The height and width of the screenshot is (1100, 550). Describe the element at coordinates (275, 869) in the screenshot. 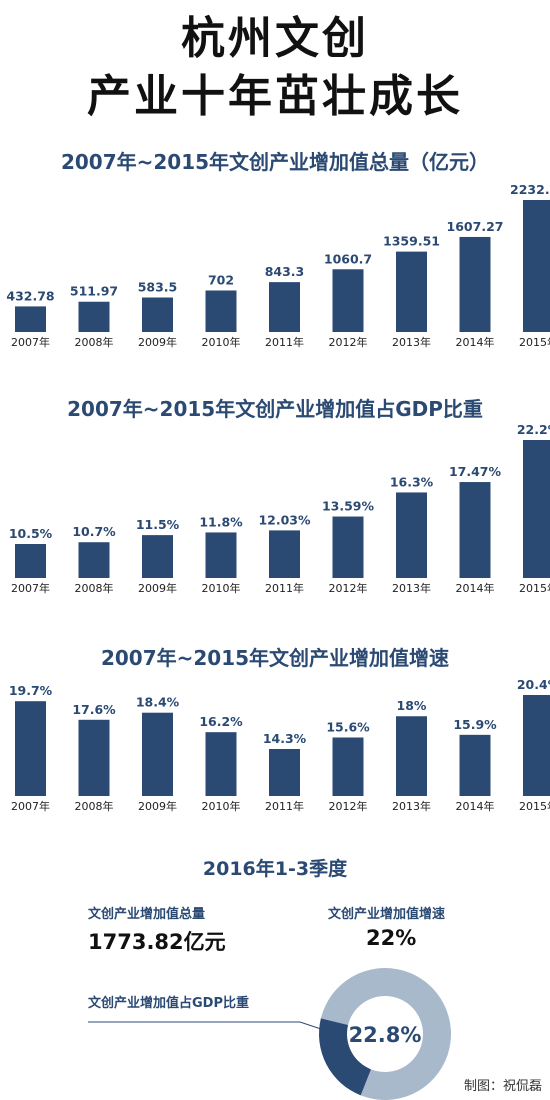

I see `quarter-title: 2016年1-3季度` at that location.